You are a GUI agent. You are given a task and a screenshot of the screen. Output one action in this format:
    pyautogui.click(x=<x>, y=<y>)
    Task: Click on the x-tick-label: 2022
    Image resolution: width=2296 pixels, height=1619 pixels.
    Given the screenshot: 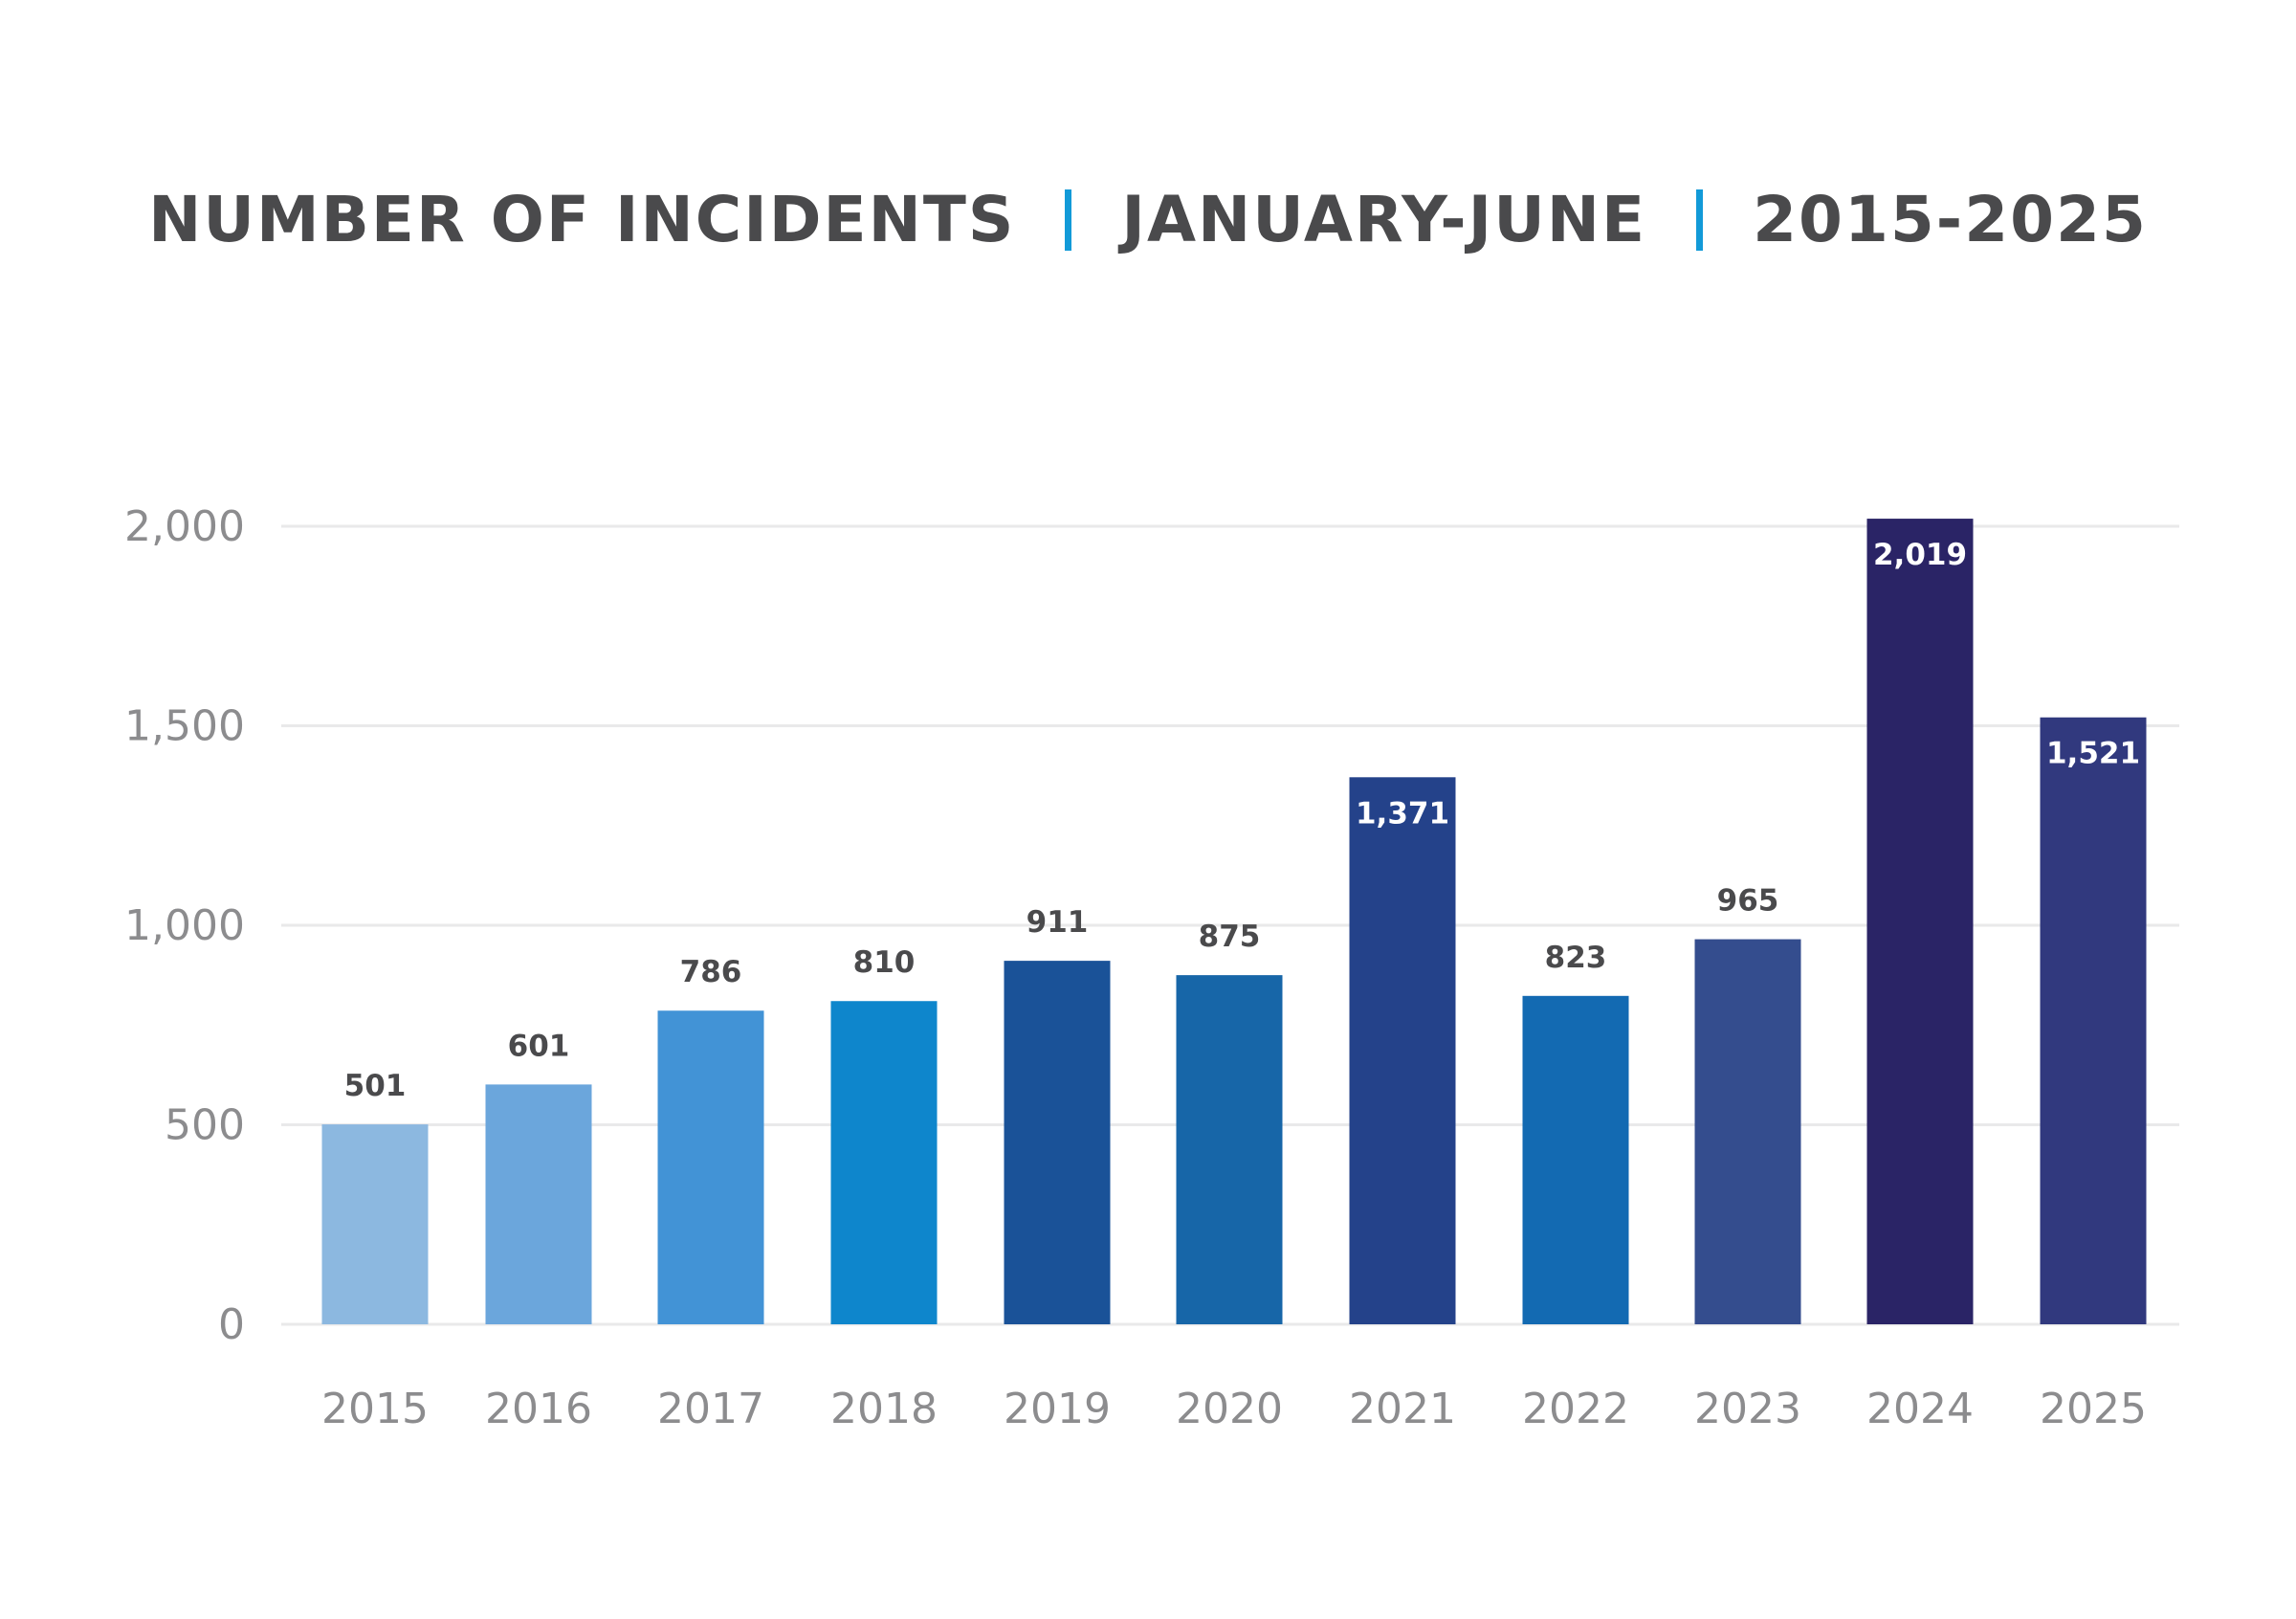 What is the action you would take?
    pyautogui.click(x=1575, y=1409)
    